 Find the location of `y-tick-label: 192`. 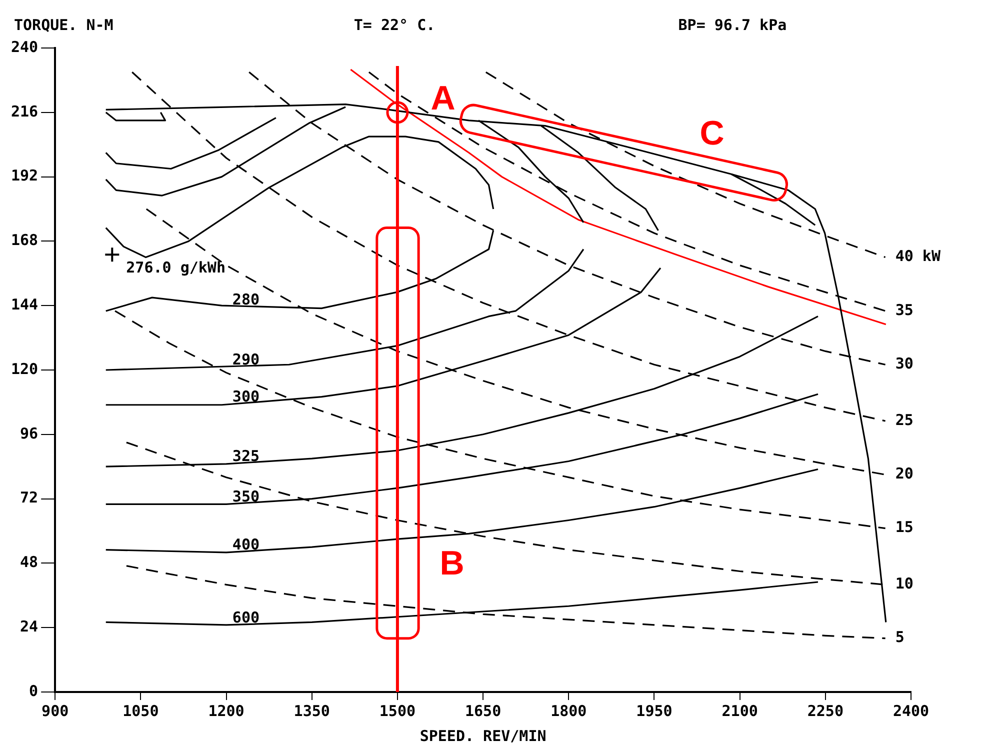

y-tick-label: 192 is located at coordinates (24, 175).